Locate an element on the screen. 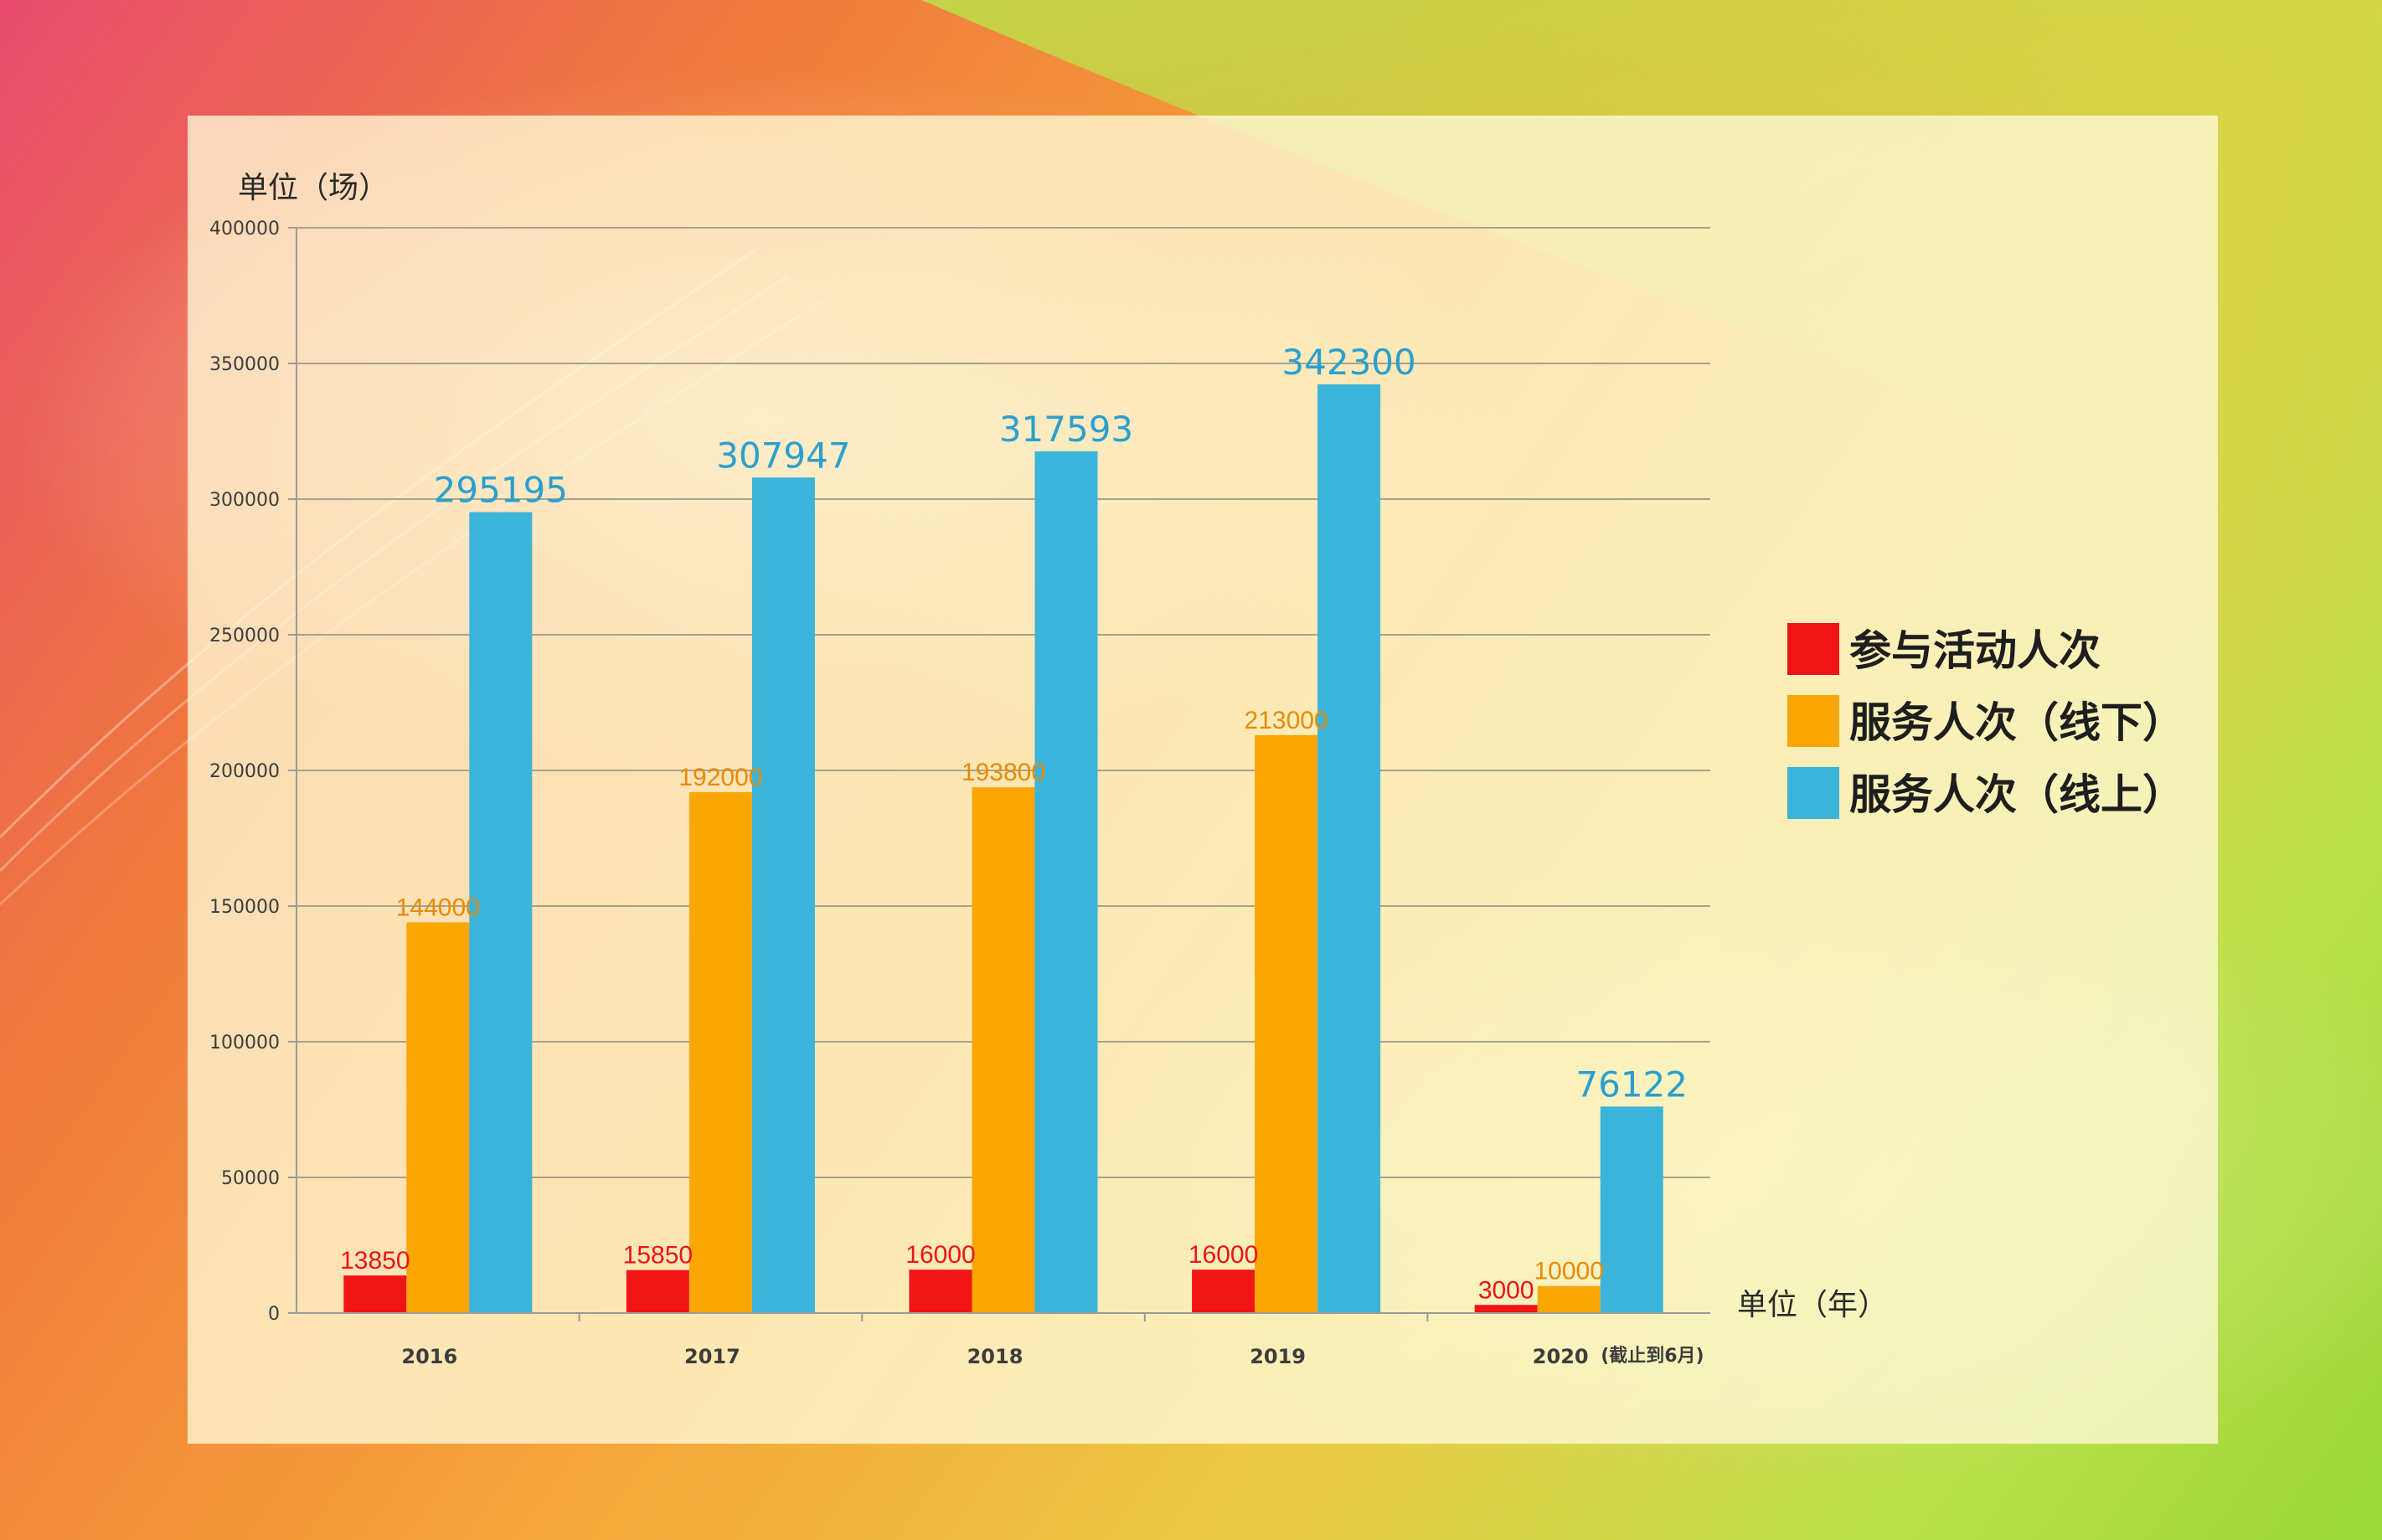  y-tick-label: 0 is located at coordinates (274, 1314).